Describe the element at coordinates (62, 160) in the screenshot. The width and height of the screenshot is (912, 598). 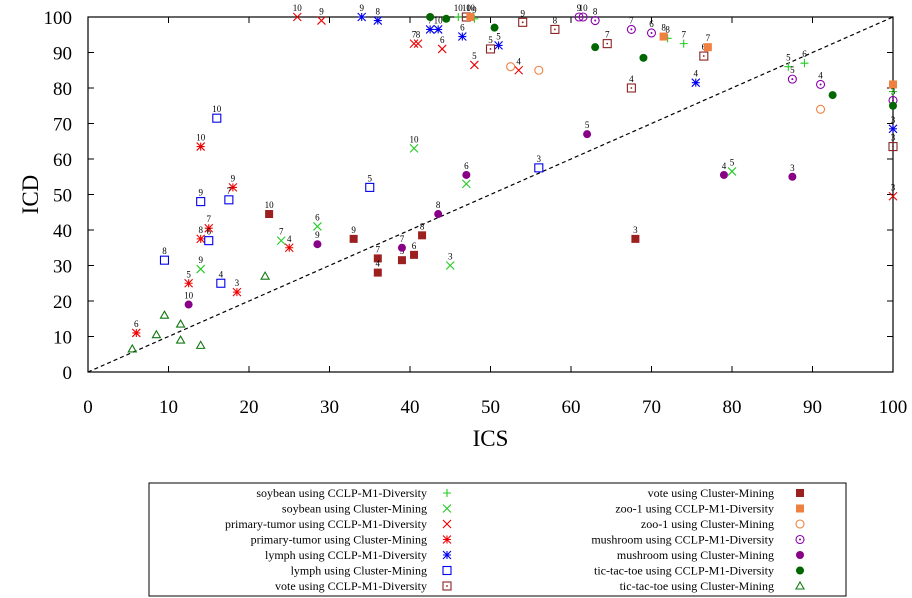
I see `y-tick-label: 60` at that location.